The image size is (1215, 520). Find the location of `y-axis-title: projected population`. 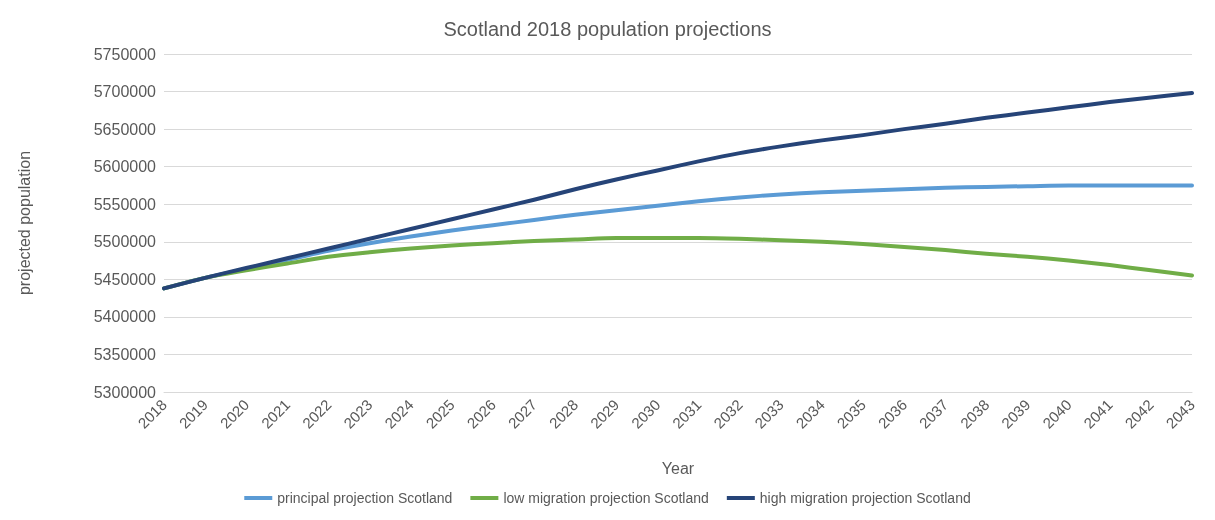

y-axis-title: projected population is located at coordinates (24, 223).